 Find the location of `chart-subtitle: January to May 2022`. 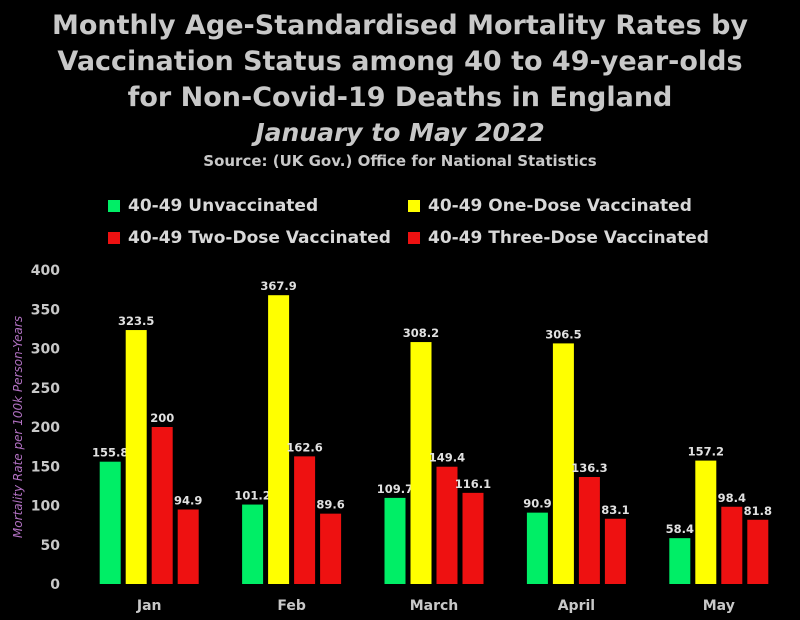

chart-subtitle: January to May 2022 is located at coordinates (400, 132).